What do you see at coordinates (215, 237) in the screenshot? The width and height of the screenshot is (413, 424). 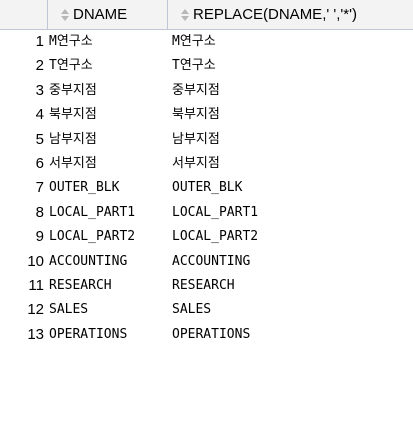 I see `cell-replace: LOCAL_PART2` at bounding box center [215, 237].